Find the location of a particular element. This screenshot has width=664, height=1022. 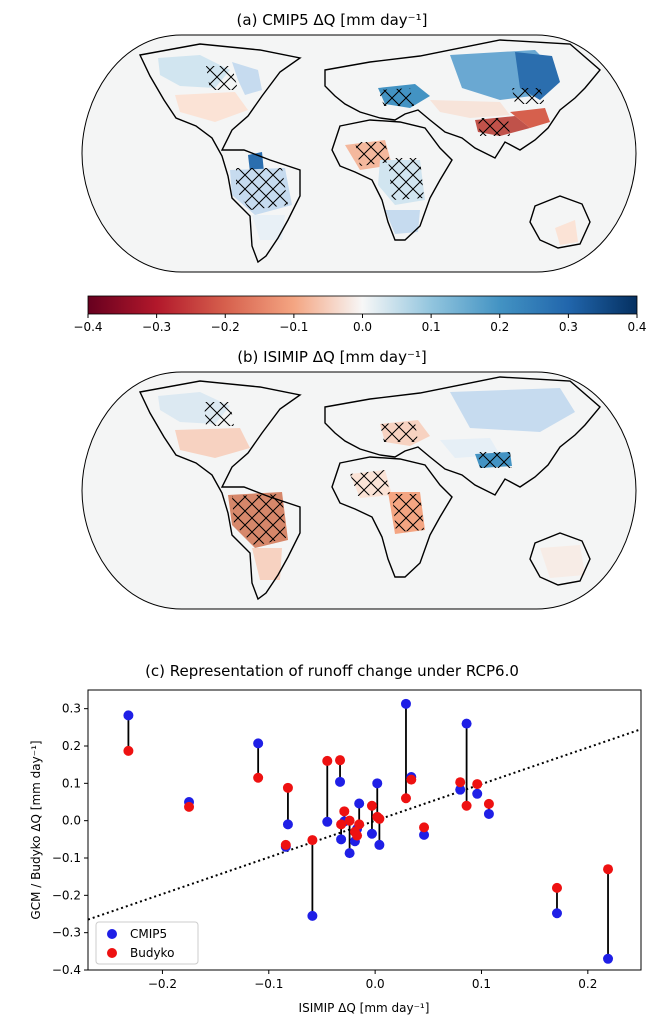

colorbar-gradient is located at coordinates (362, 305).